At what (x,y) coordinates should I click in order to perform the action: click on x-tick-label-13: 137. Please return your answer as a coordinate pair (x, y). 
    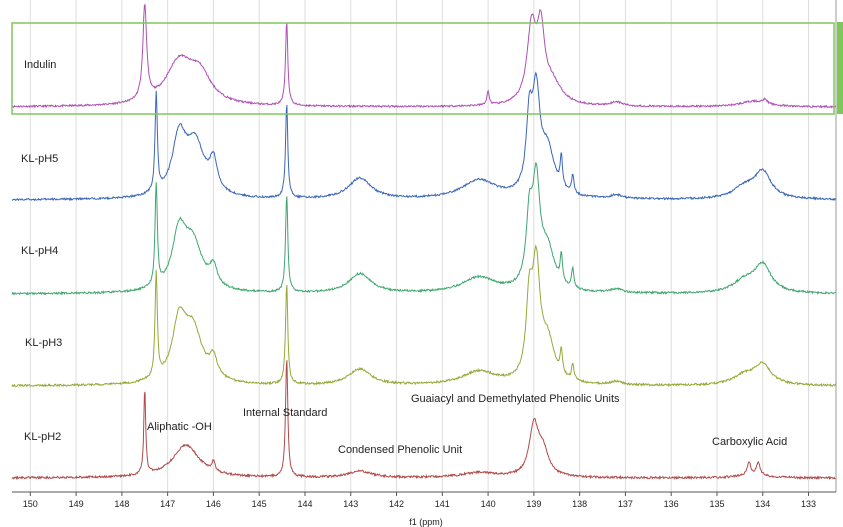
    Looking at the image, I should click on (625, 504).